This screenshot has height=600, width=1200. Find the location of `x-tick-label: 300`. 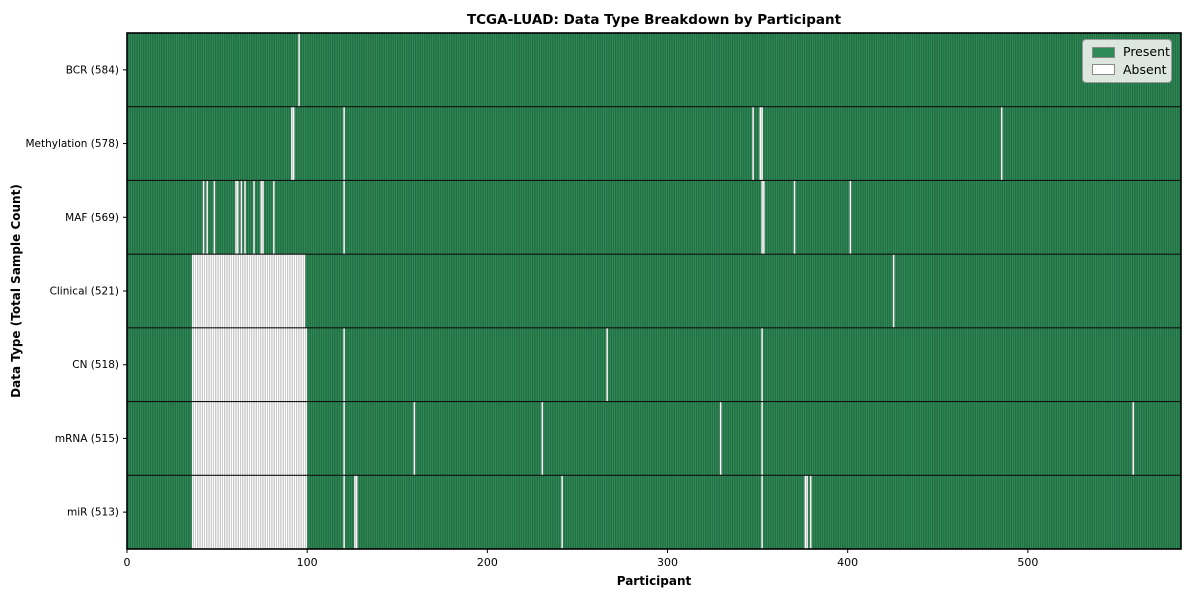

x-tick-label: 300 is located at coordinates (667, 562).